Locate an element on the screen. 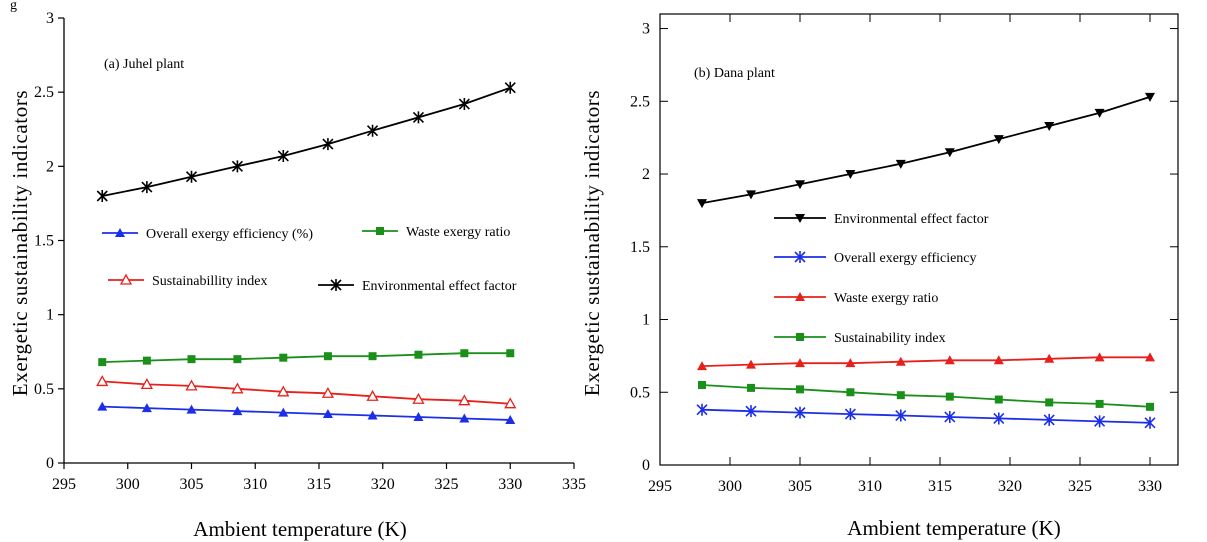 The height and width of the screenshot is (542, 1207). y-tick-label-b-1: 0.5 is located at coordinates (640, 392).